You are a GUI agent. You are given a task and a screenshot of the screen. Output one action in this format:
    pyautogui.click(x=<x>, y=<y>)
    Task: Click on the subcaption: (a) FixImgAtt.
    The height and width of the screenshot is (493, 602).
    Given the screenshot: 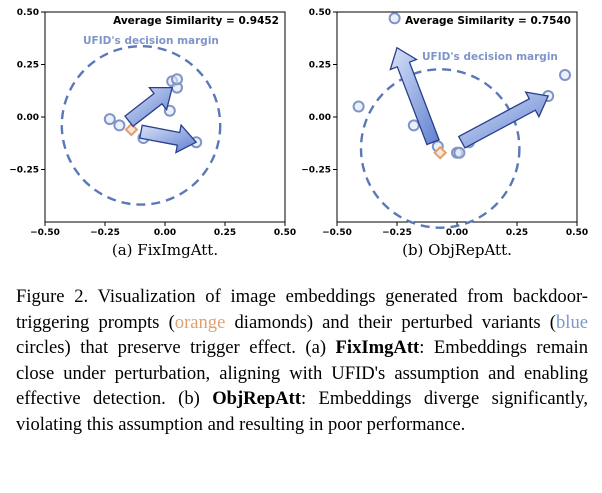 What is the action you would take?
    pyautogui.click(x=165, y=250)
    